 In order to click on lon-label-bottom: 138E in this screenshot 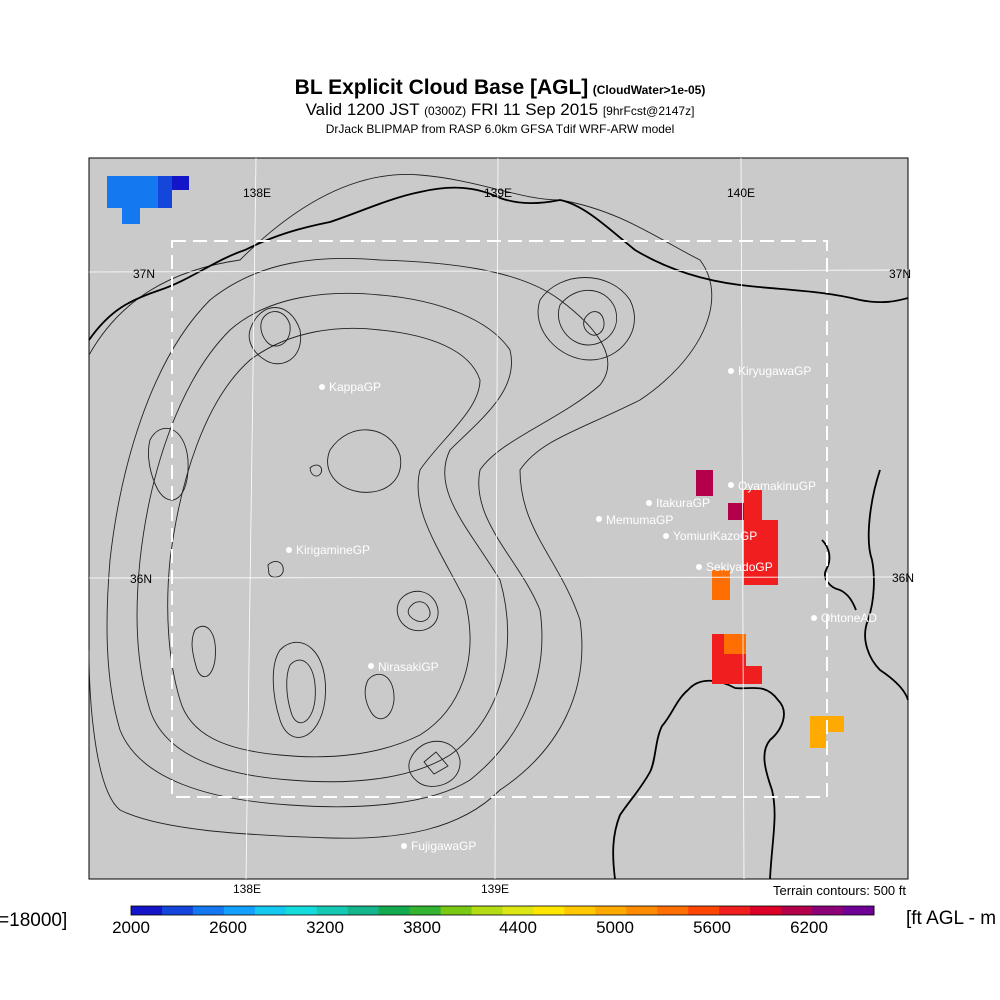, I will do `click(247, 889)`.